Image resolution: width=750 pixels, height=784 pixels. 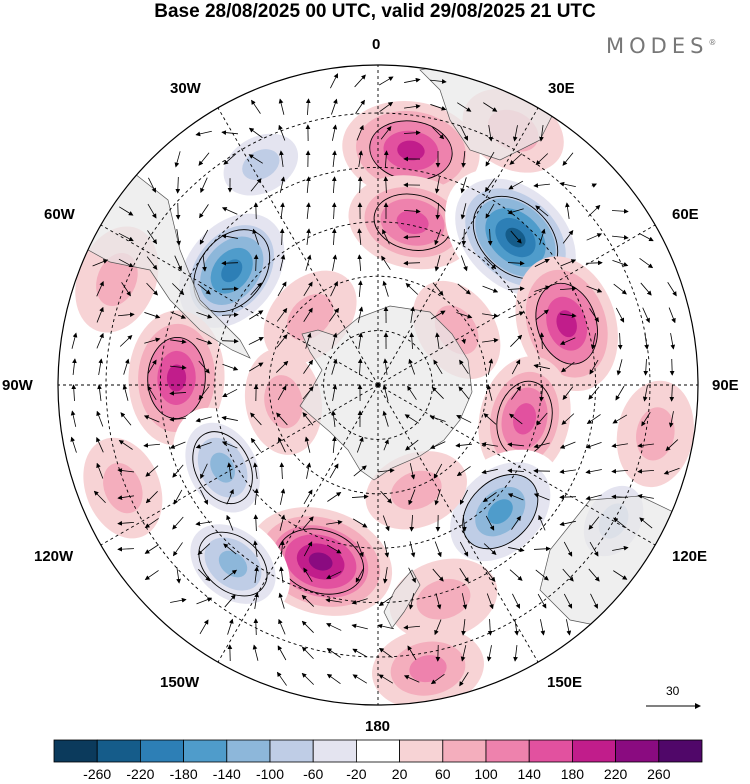 What do you see at coordinates (17, 385) in the screenshot?
I see `lon-label-90w: 90W` at bounding box center [17, 385].